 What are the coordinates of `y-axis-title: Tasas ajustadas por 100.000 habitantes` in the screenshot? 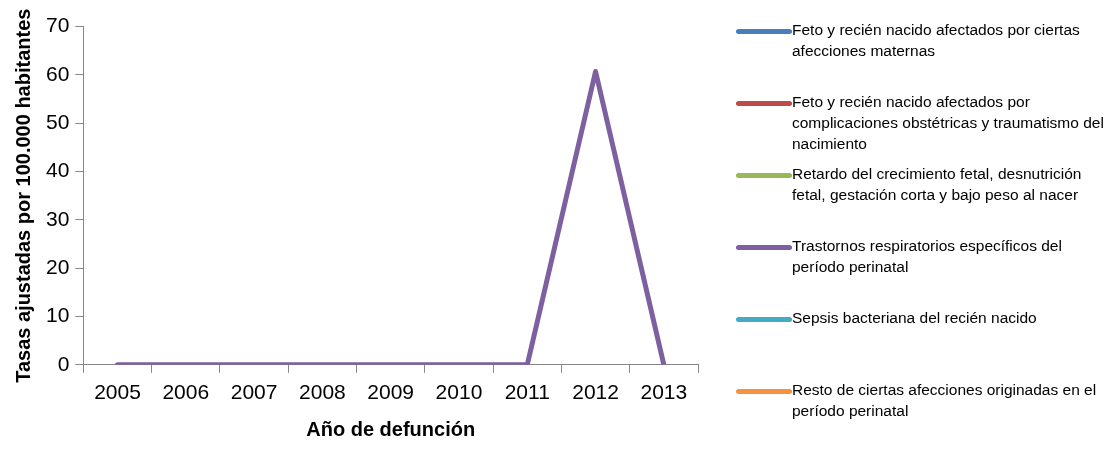 It's located at (22, 195).